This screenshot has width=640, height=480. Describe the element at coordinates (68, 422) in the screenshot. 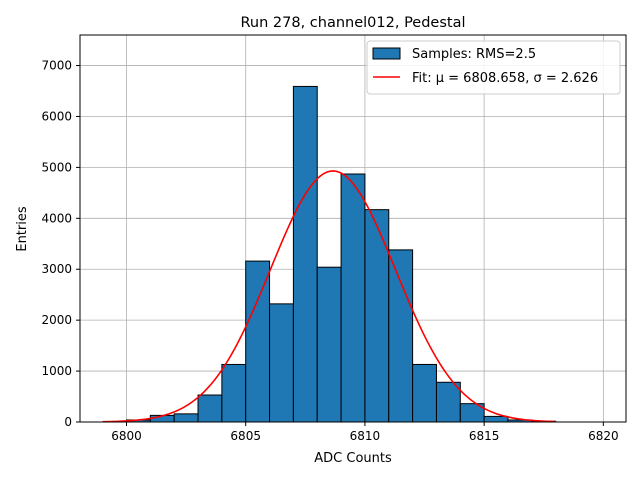

I see `y-tick-label: 0` at that location.